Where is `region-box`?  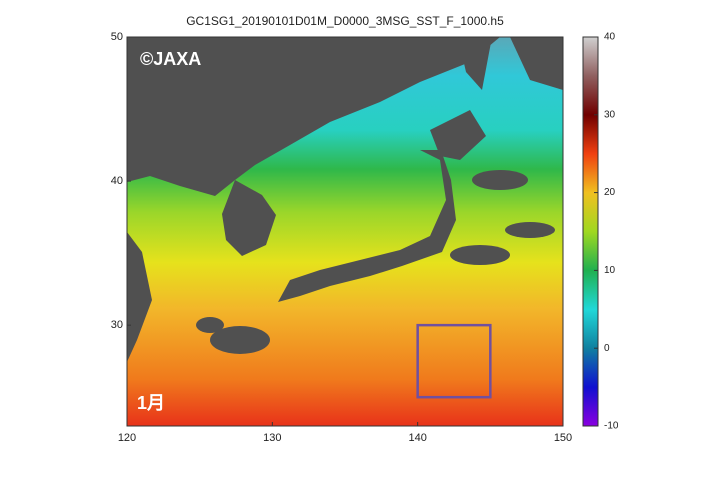 region-box is located at coordinates (454, 361).